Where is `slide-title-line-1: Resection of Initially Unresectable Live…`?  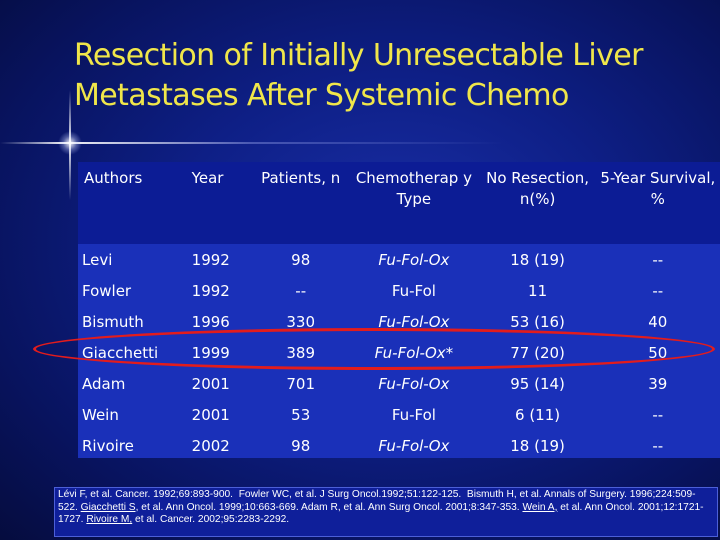 slide-title-line-1: Resection of Initially Unresectable Live… is located at coordinates (358, 55).